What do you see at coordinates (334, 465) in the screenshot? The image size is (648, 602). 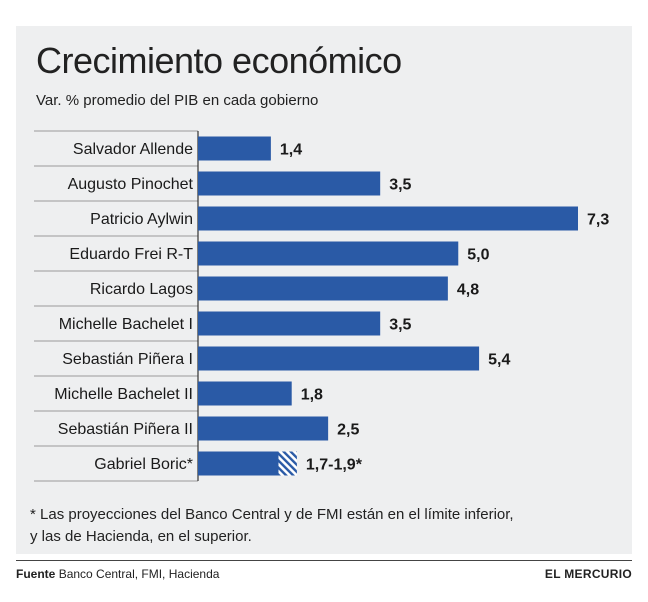 I see `value-label: 1,7-1,9*` at bounding box center [334, 465].